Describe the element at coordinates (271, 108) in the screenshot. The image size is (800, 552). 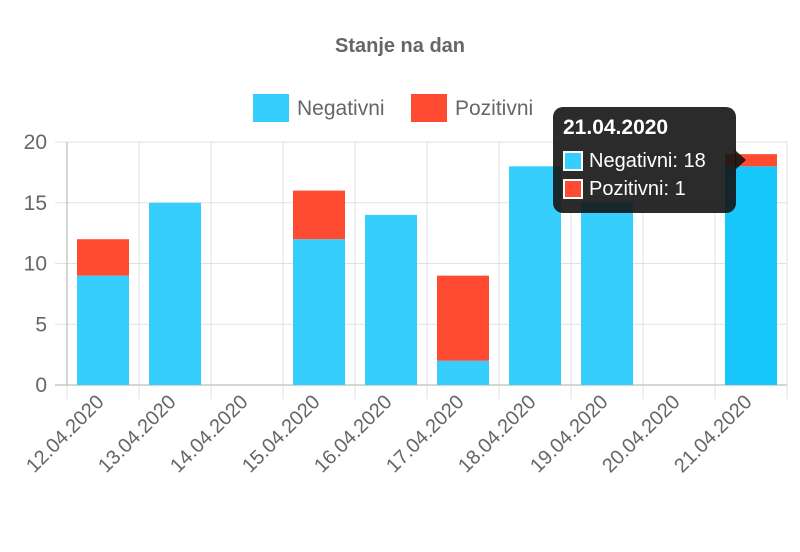
I see `legend-swatch-negativni` at that location.